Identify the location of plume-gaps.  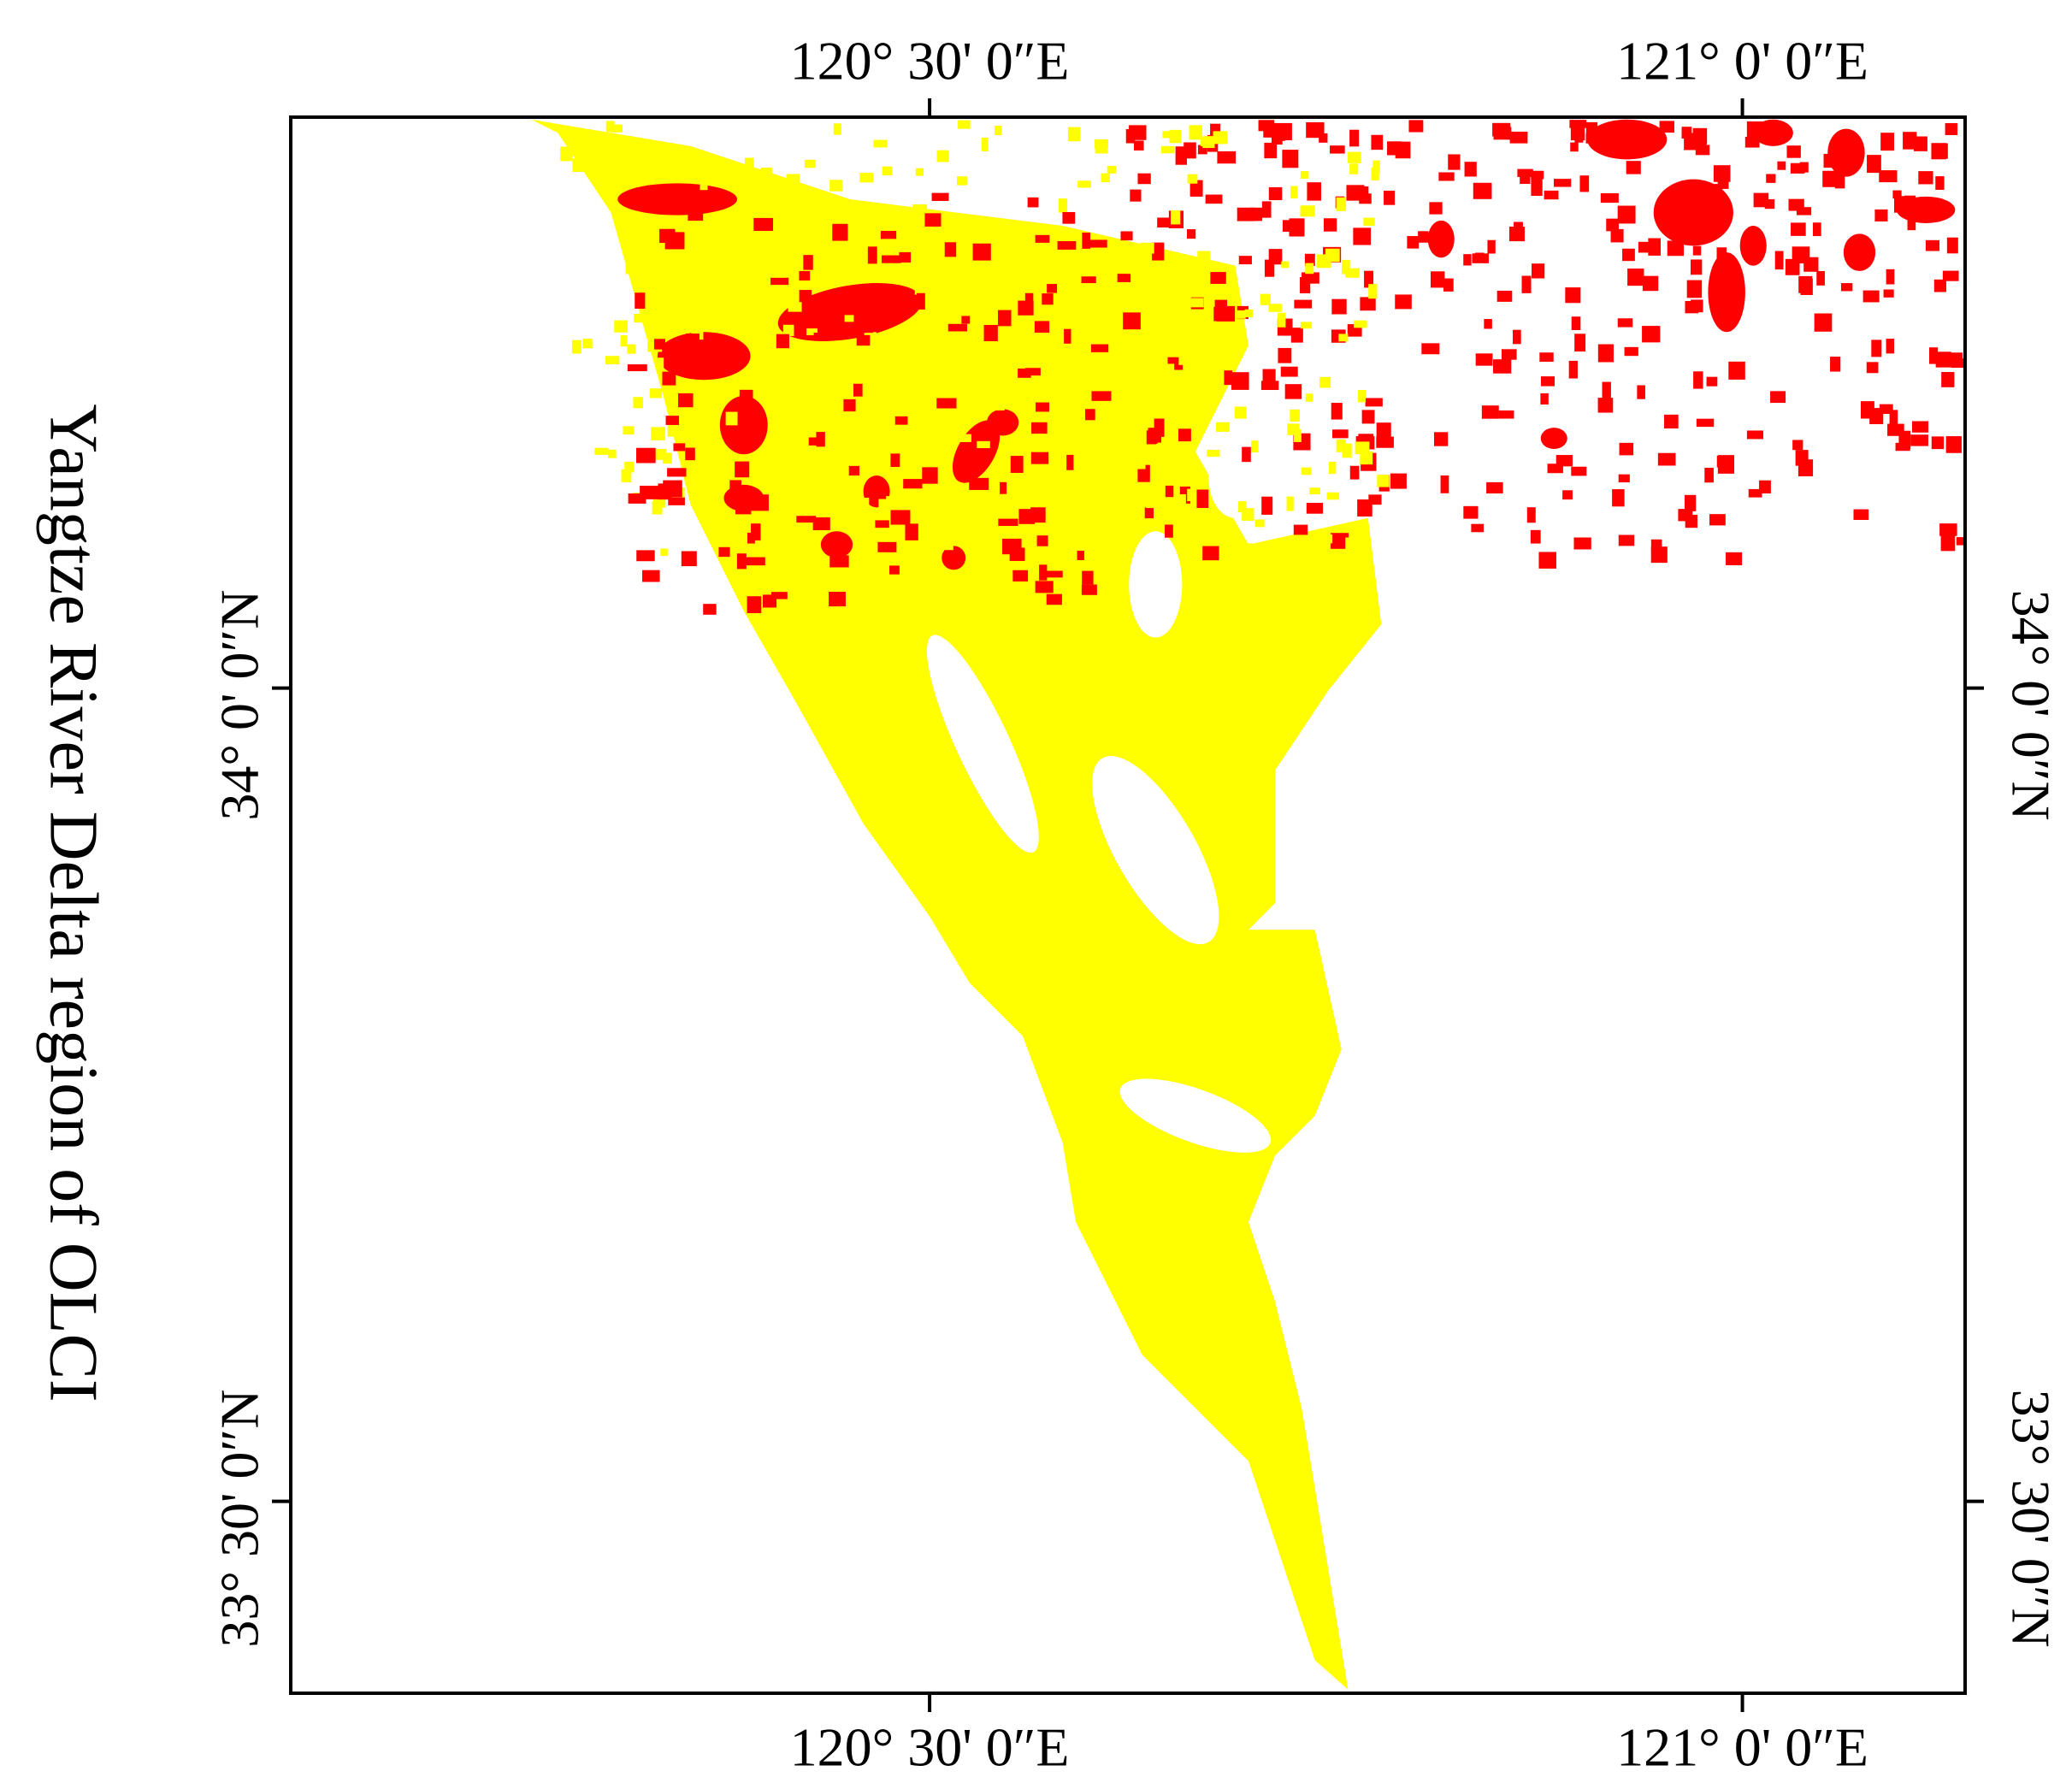
(980, 795).